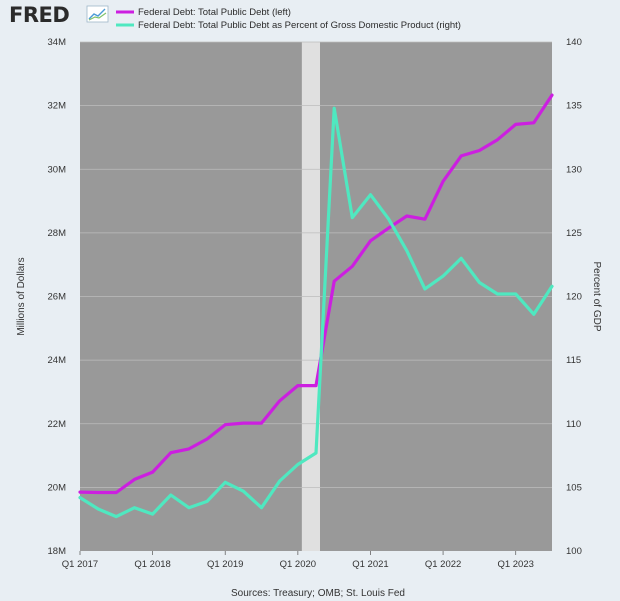  What do you see at coordinates (318, 593) in the screenshot?
I see `source-note: Sources: Treasury; OMB; St. Louis Fed` at bounding box center [318, 593].